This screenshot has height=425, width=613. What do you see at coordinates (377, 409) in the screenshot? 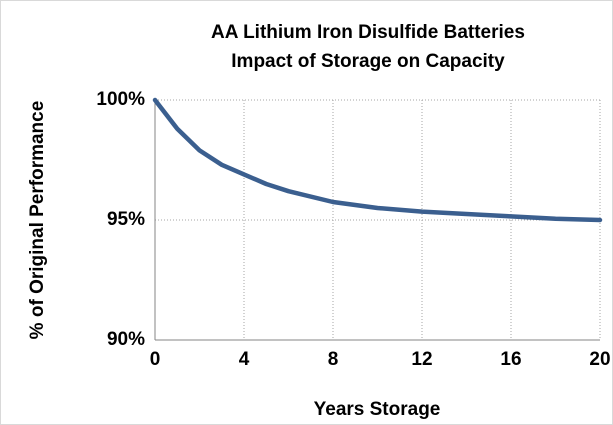
I see `x-axis-title: Years Storage` at bounding box center [377, 409].